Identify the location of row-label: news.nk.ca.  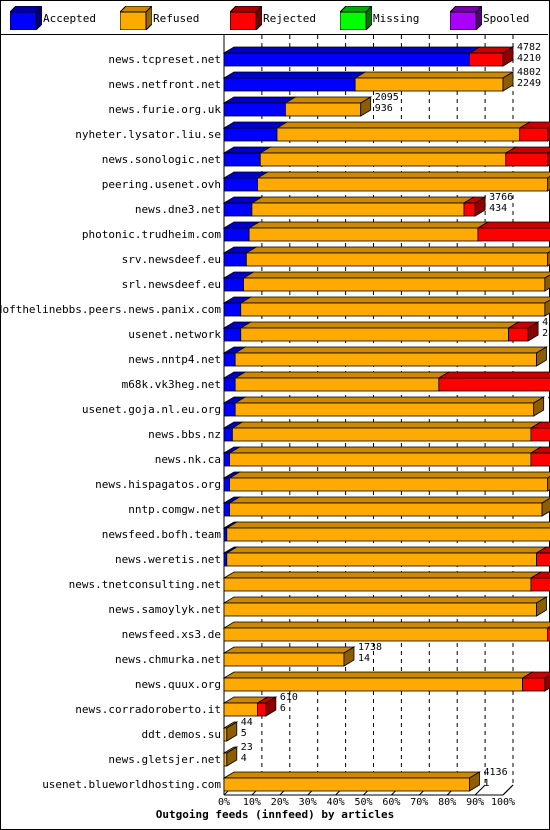
(188, 459).